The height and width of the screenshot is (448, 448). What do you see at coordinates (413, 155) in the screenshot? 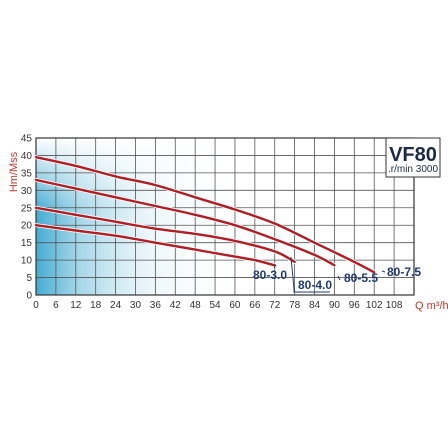
I see `model-title: VF80` at bounding box center [413, 155].